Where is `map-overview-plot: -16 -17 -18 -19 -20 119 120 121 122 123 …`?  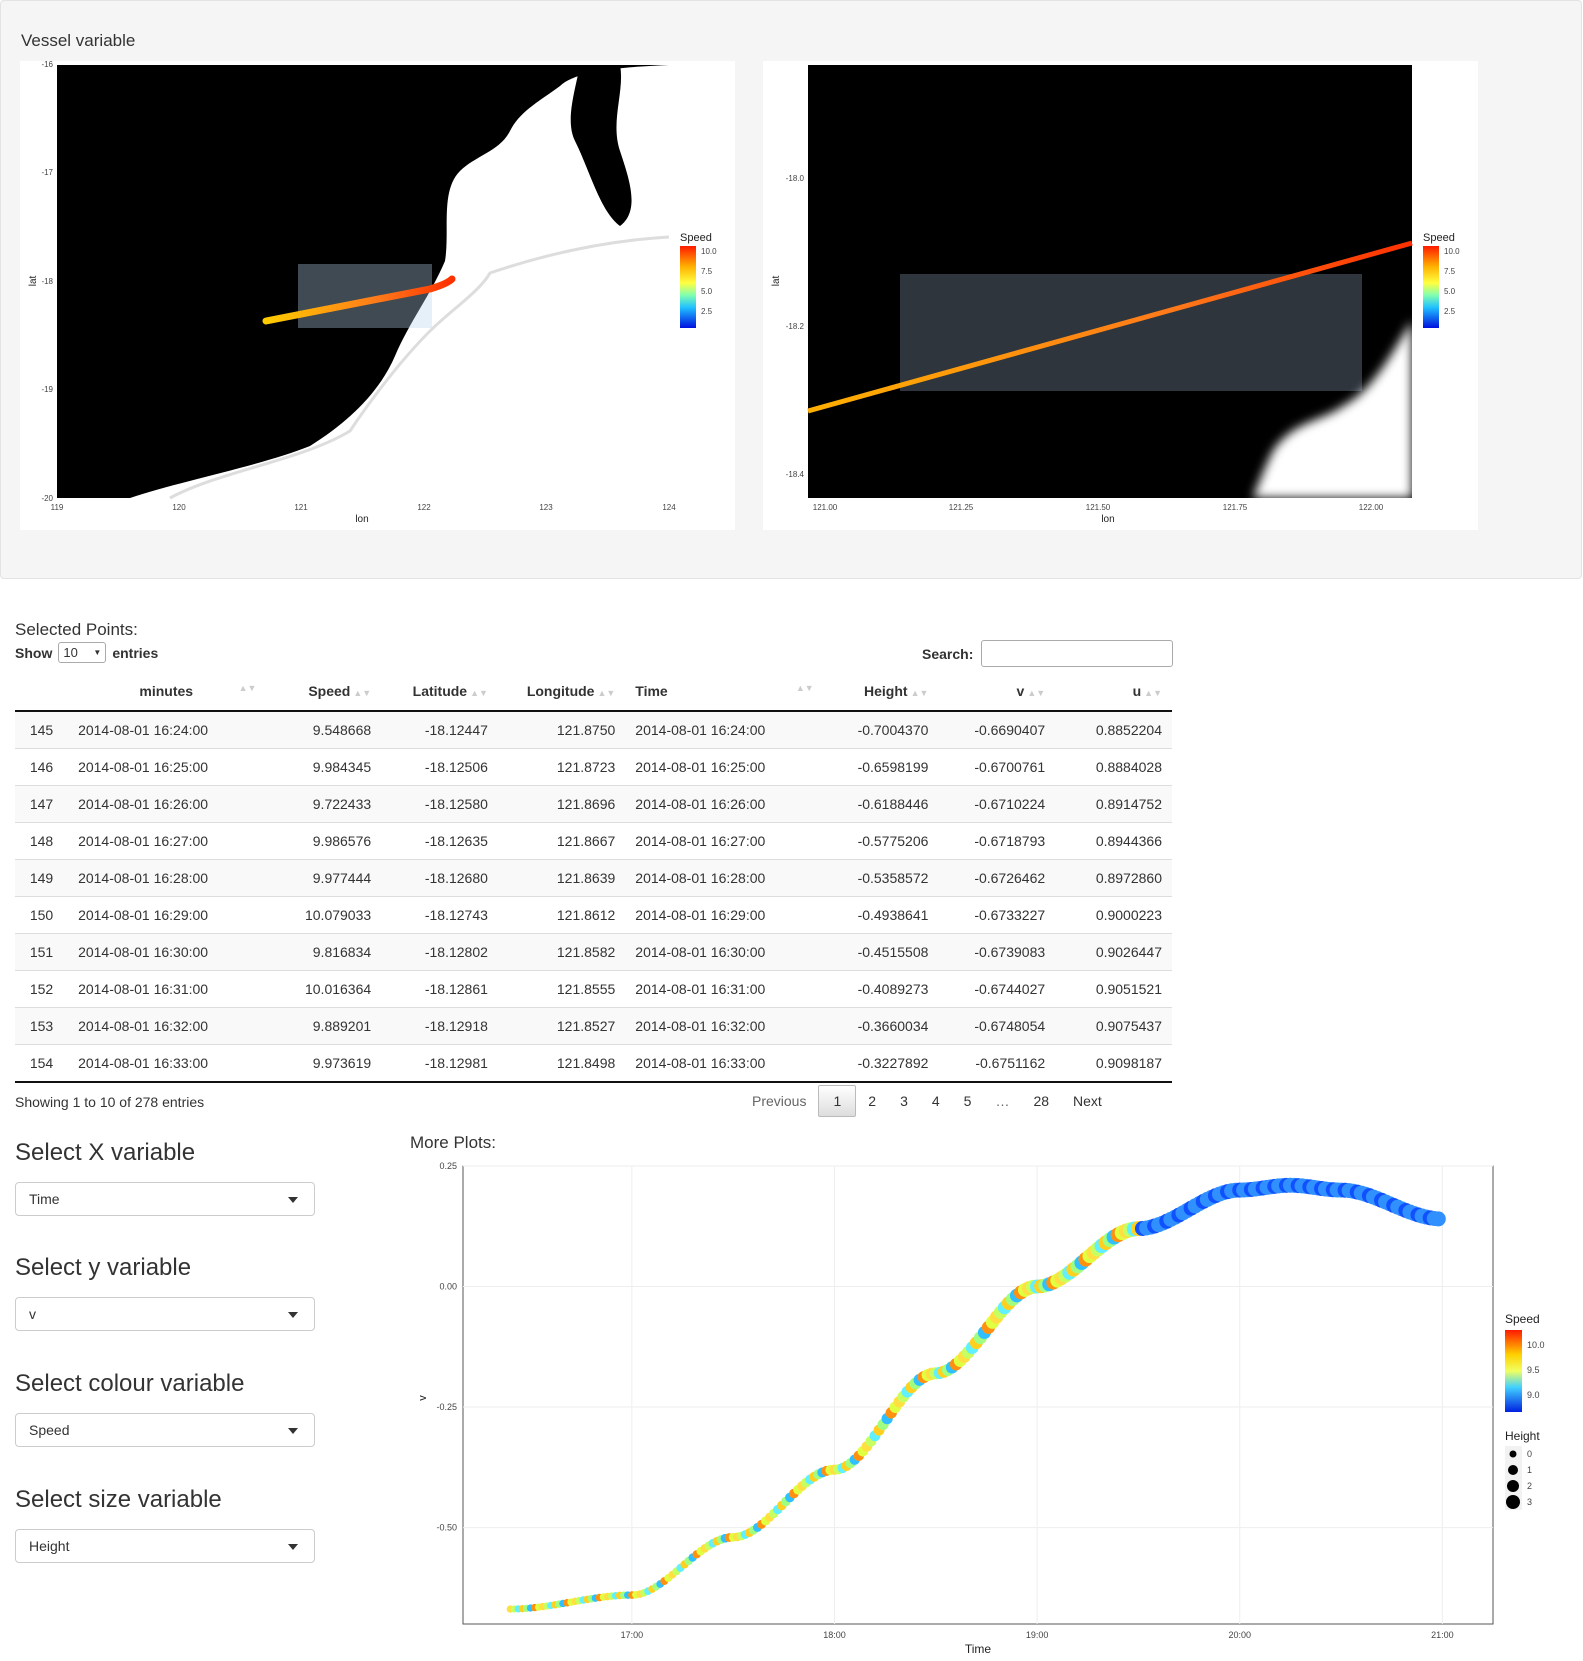 map-overview-plot: -16 -17 -18 -19 -20 119 120 121 122 123 … is located at coordinates (372, 292).